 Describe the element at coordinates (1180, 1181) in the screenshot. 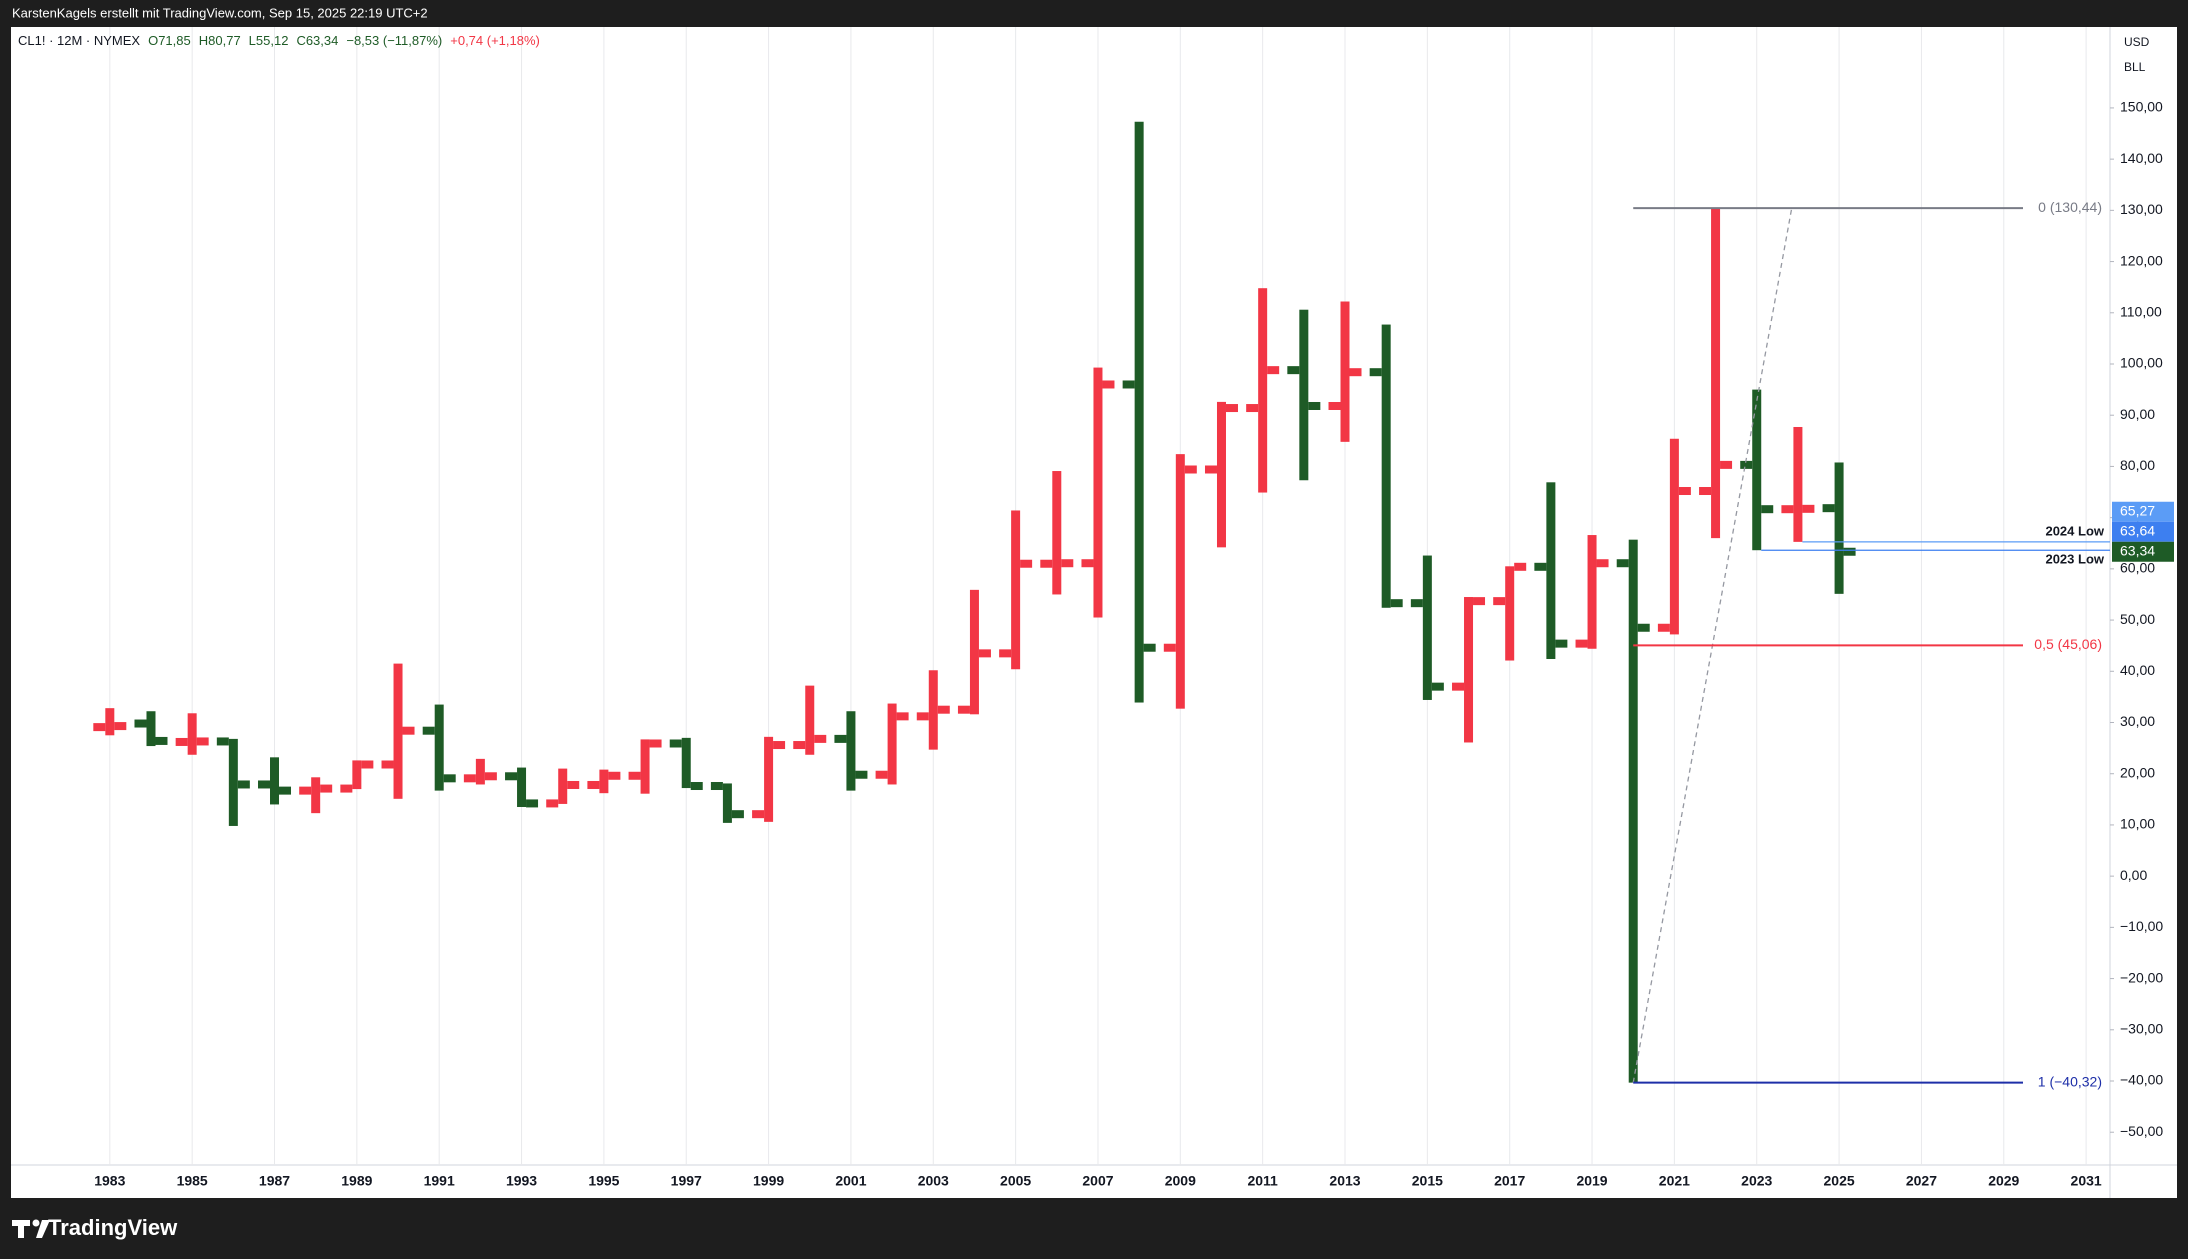

I see `x-tick-label: 2009` at that location.